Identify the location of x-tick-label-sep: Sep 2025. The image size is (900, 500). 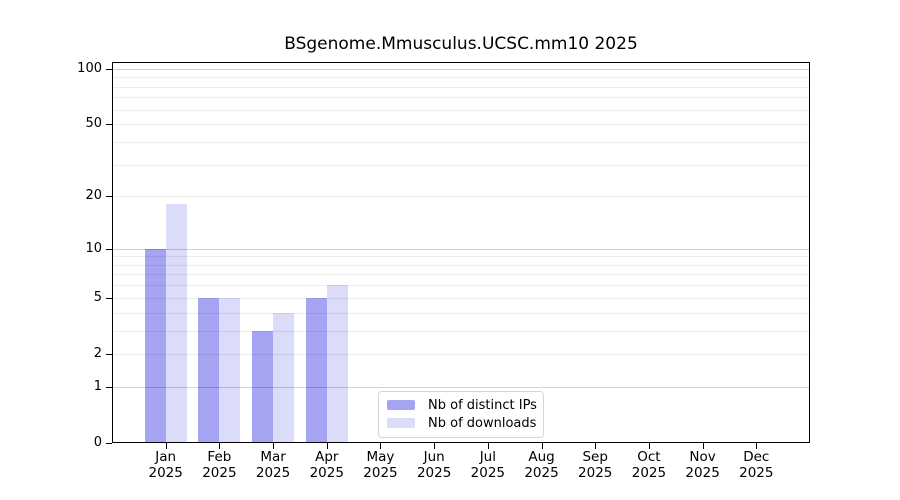
(595, 465).